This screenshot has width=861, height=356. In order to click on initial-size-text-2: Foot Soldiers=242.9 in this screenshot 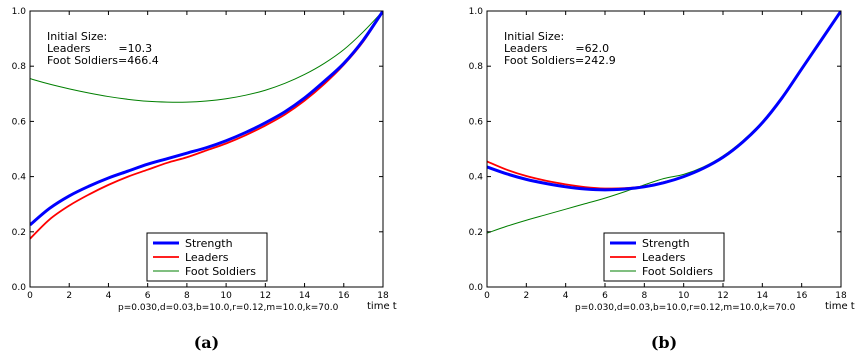, I will do `click(560, 60)`.